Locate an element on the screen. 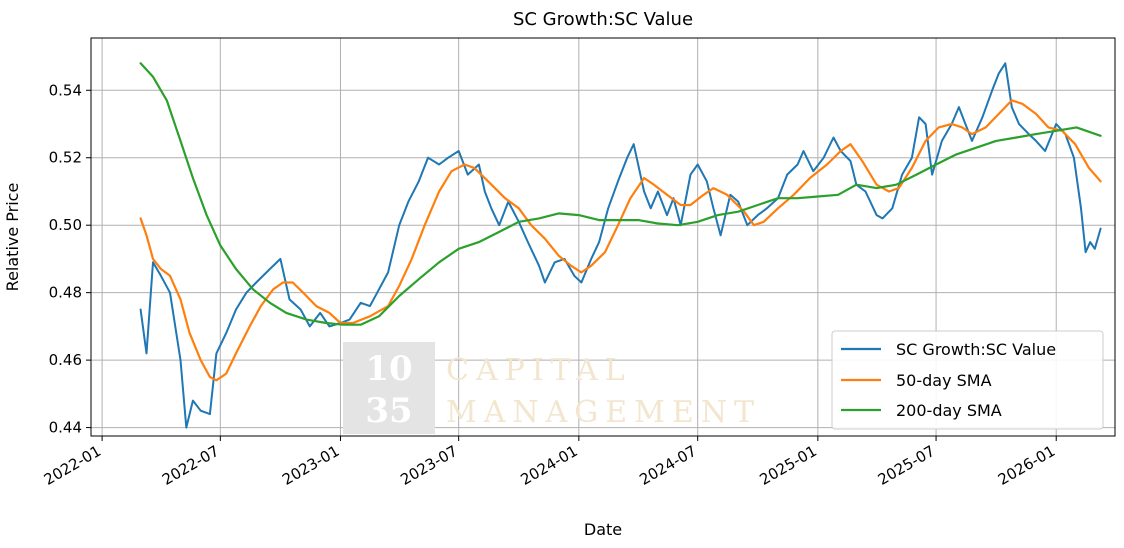 The width and height of the screenshot is (1124, 548). watermark-logo: 10 35 CAPITAL MANAGEMENT is located at coordinates (552, 388).